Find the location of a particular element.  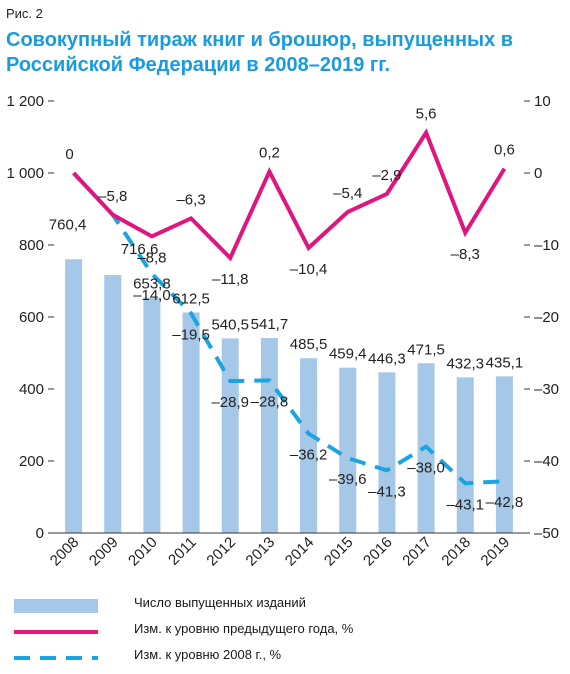

bar-2014 is located at coordinates (309, 445).